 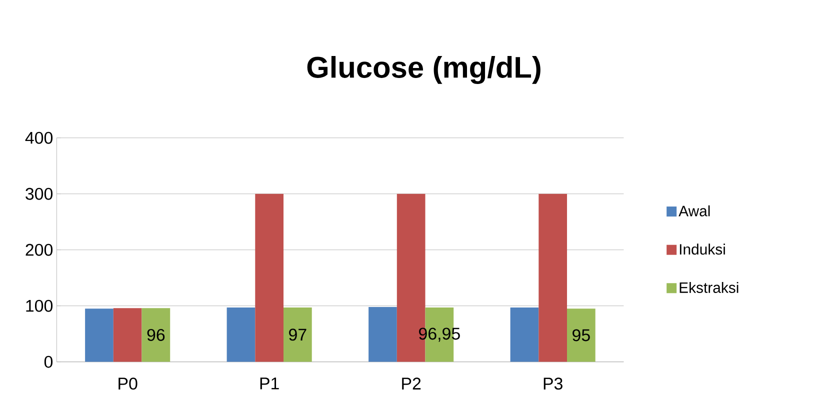 What do you see at coordinates (269, 384) in the screenshot?
I see `x-tick-label: P1` at bounding box center [269, 384].